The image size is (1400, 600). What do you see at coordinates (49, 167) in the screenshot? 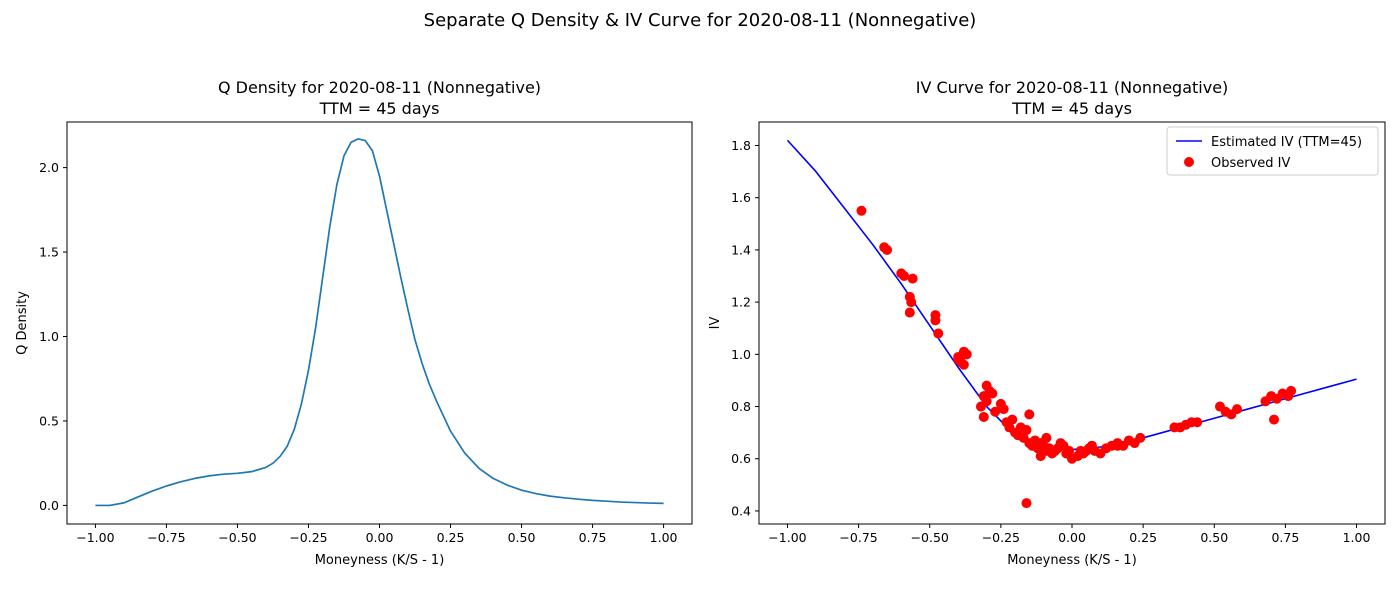
I see `y-tick-label: 2.0` at bounding box center [49, 167].